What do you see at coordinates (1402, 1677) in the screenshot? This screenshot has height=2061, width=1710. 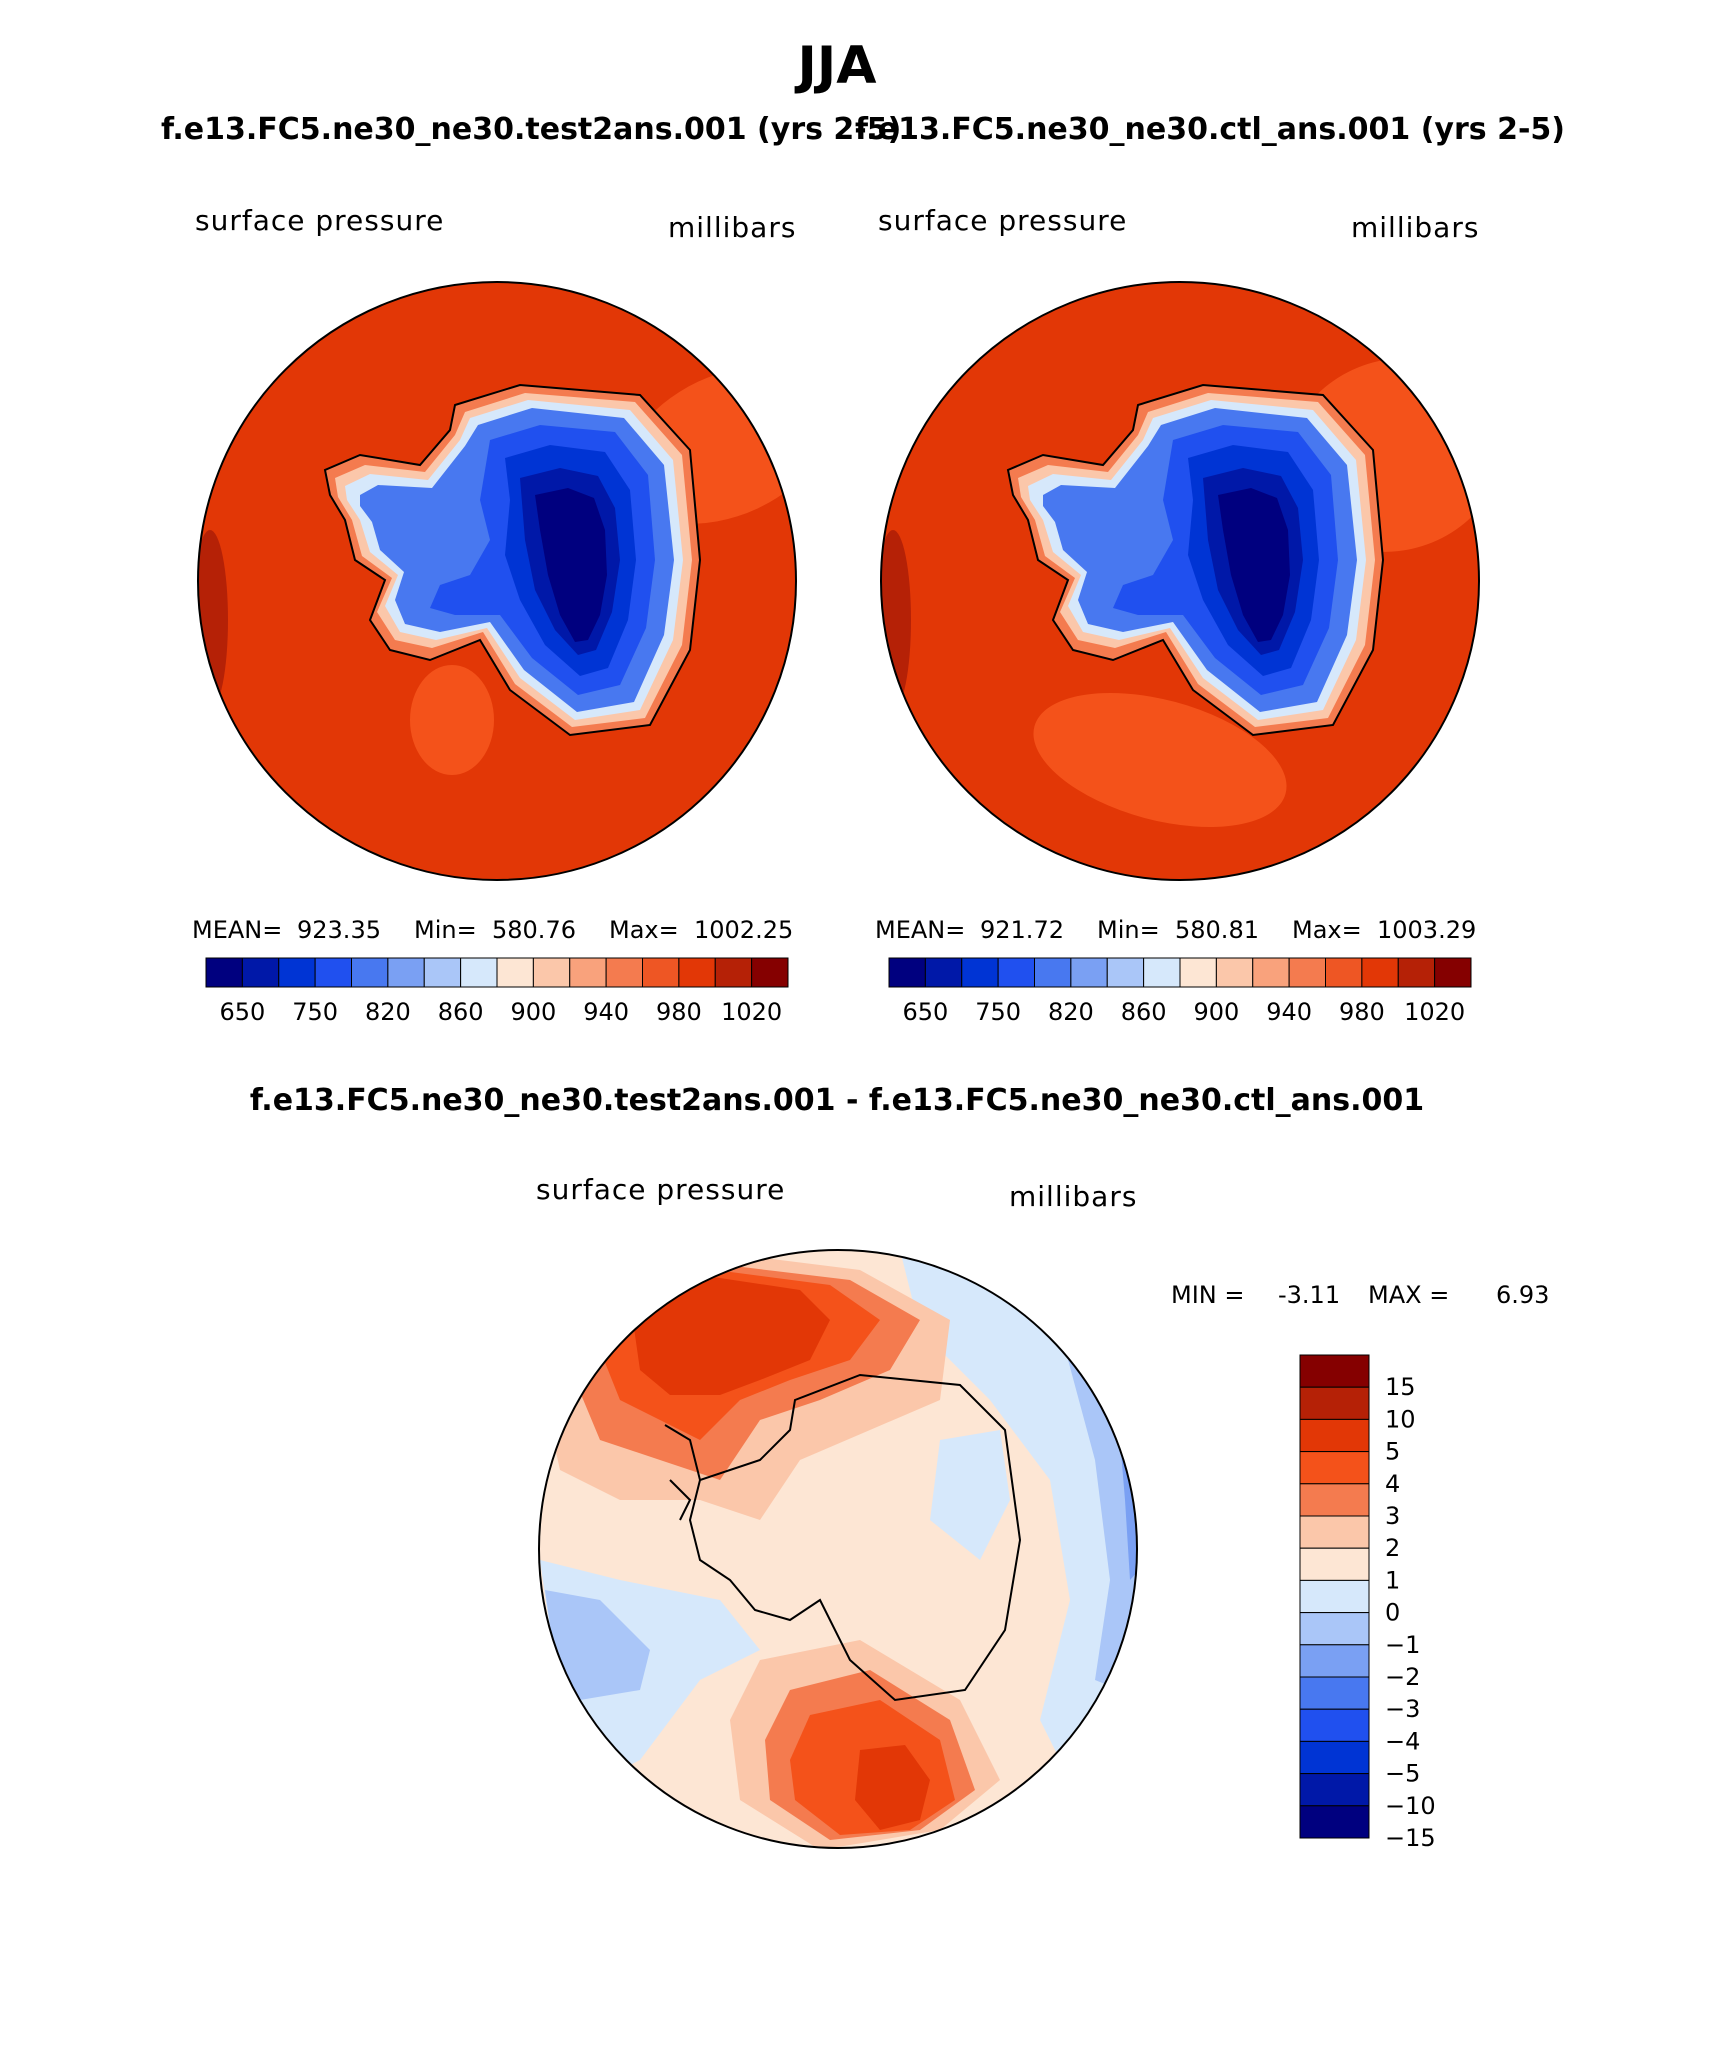 I see `colorbar-tick-label: −2` at bounding box center [1402, 1677].